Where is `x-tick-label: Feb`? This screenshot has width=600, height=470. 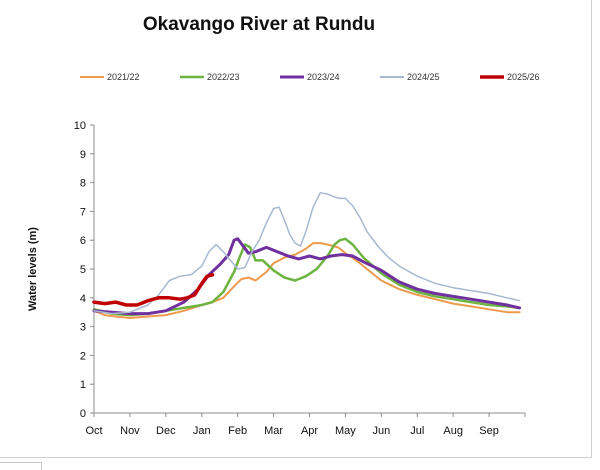
x-tick-label: Feb is located at coordinates (237, 431).